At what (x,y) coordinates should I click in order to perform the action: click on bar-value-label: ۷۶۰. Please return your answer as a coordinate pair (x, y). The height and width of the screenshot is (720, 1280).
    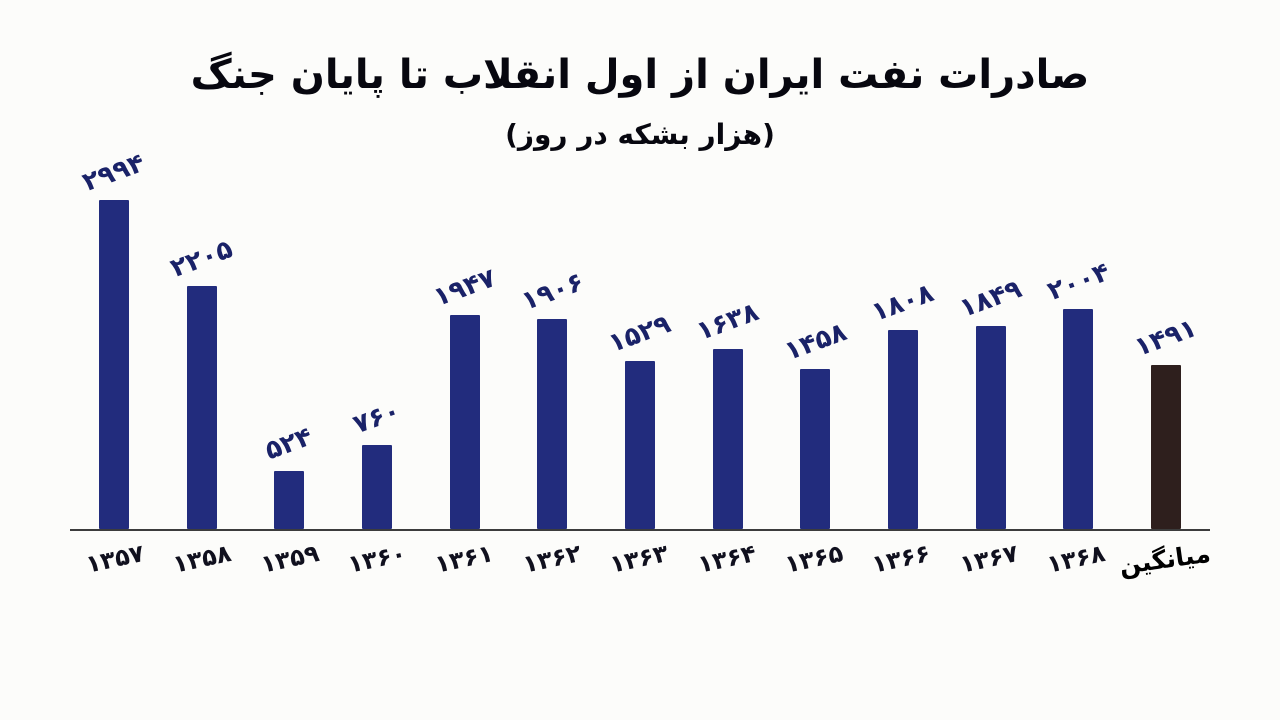
    Looking at the image, I should click on (377, 418).